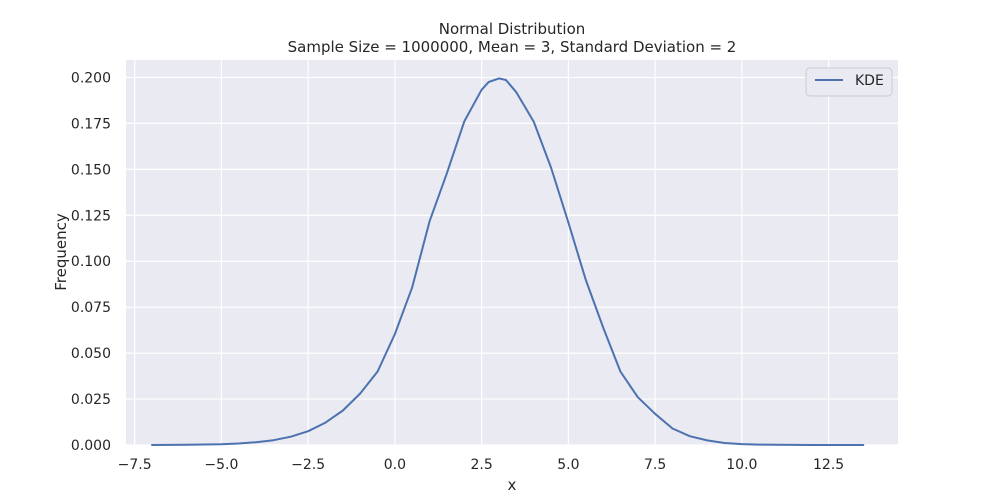 The image size is (1000, 500). Describe the element at coordinates (568, 465) in the screenshot. I see `x-tick-label: 5.0` at that location.